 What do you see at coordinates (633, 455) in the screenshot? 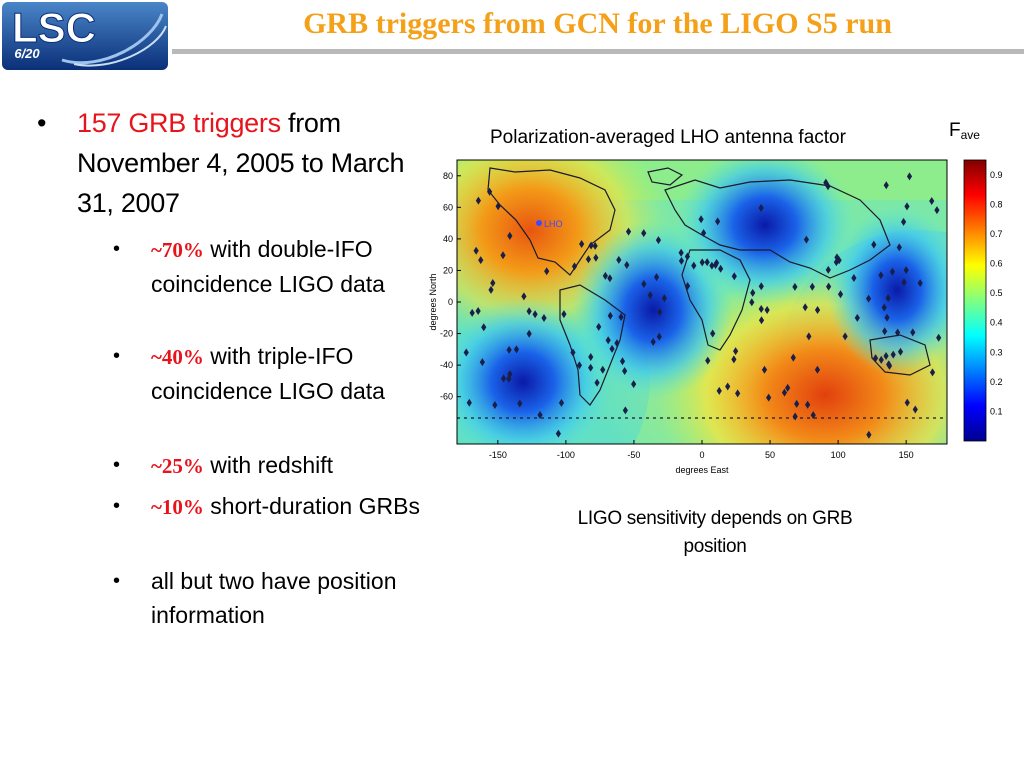
I see `x-tick-label: -50` at bounding box center [633, 455].